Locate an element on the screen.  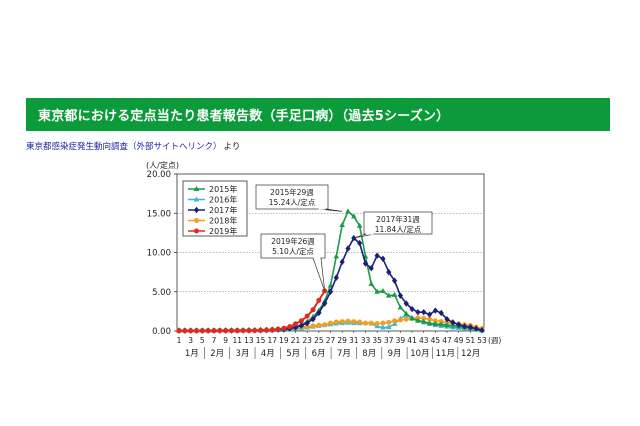
month-label: 12月 is located at coordinates (470, 354).